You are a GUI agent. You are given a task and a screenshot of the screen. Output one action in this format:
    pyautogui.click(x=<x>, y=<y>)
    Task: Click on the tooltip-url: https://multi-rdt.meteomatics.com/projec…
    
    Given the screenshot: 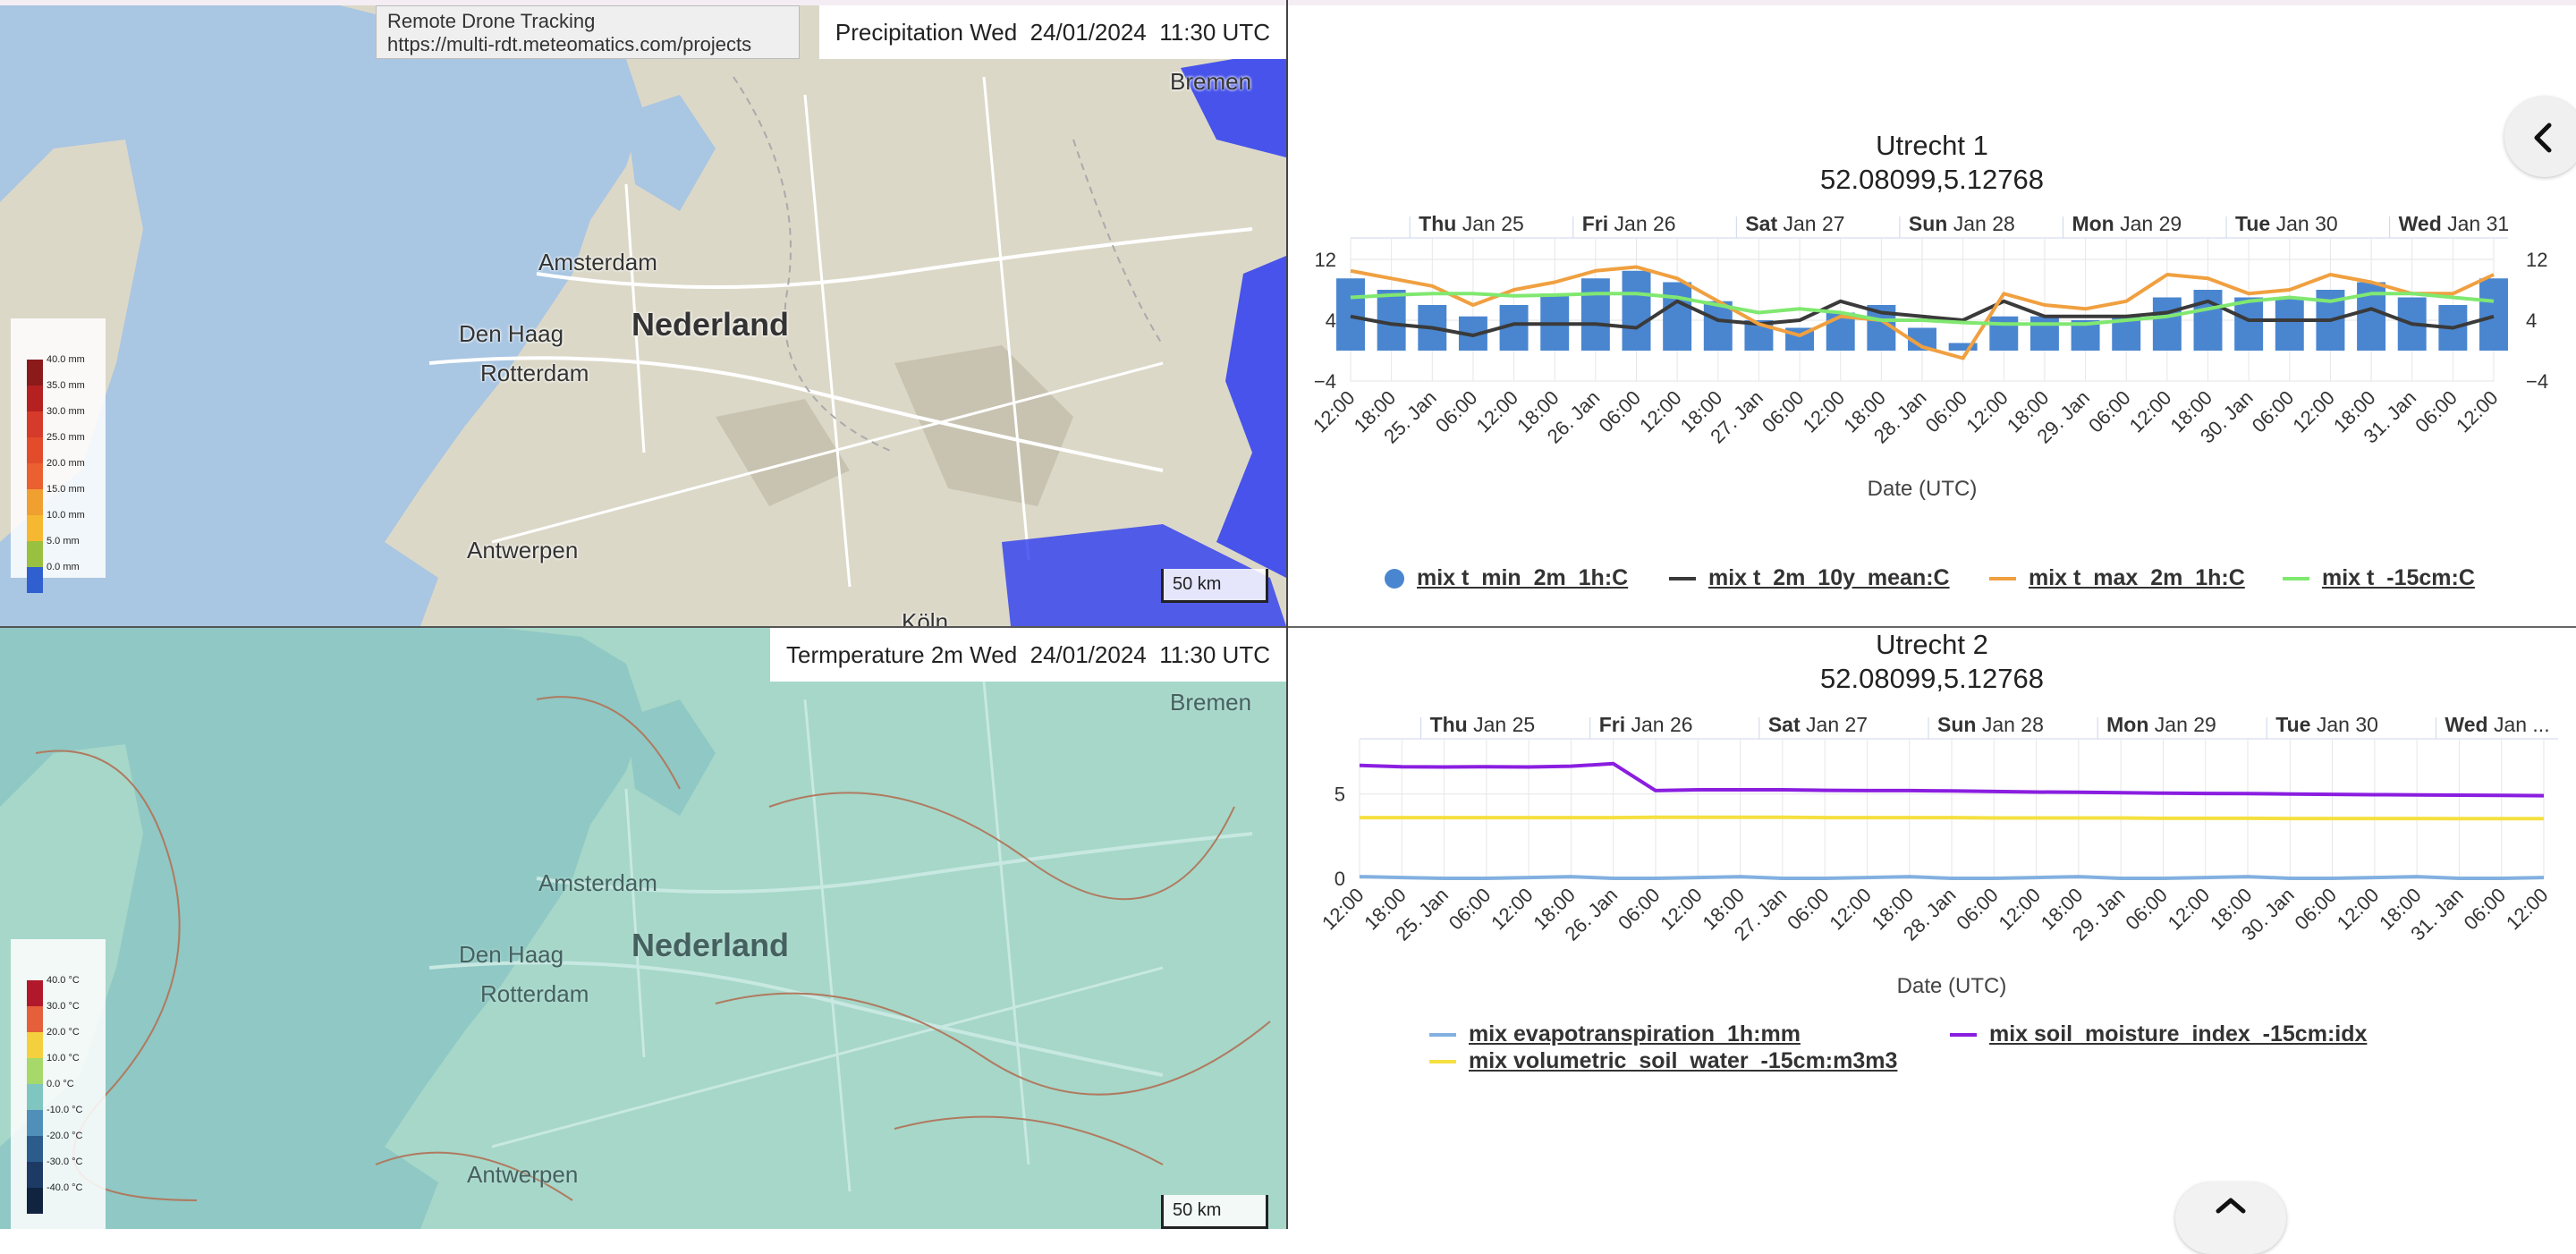 What is the action you would take?
    pyautogui.click(x=569, y=44)
    